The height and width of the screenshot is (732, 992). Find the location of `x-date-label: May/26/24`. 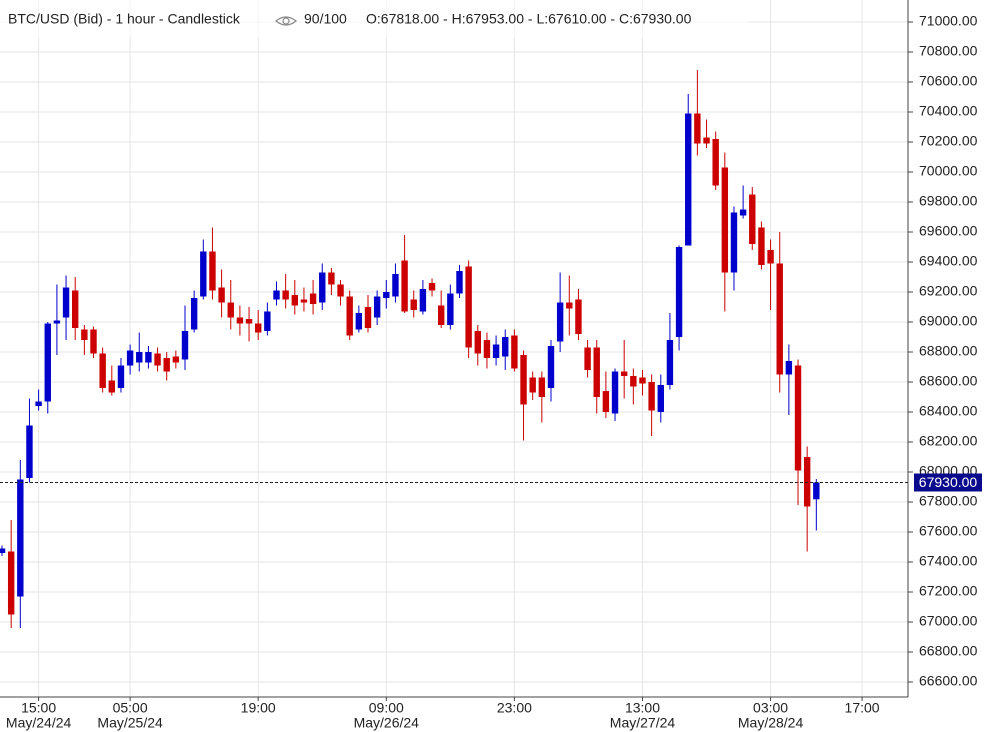

x-date-label: May/26/24 is located at coordinates (387, 723).